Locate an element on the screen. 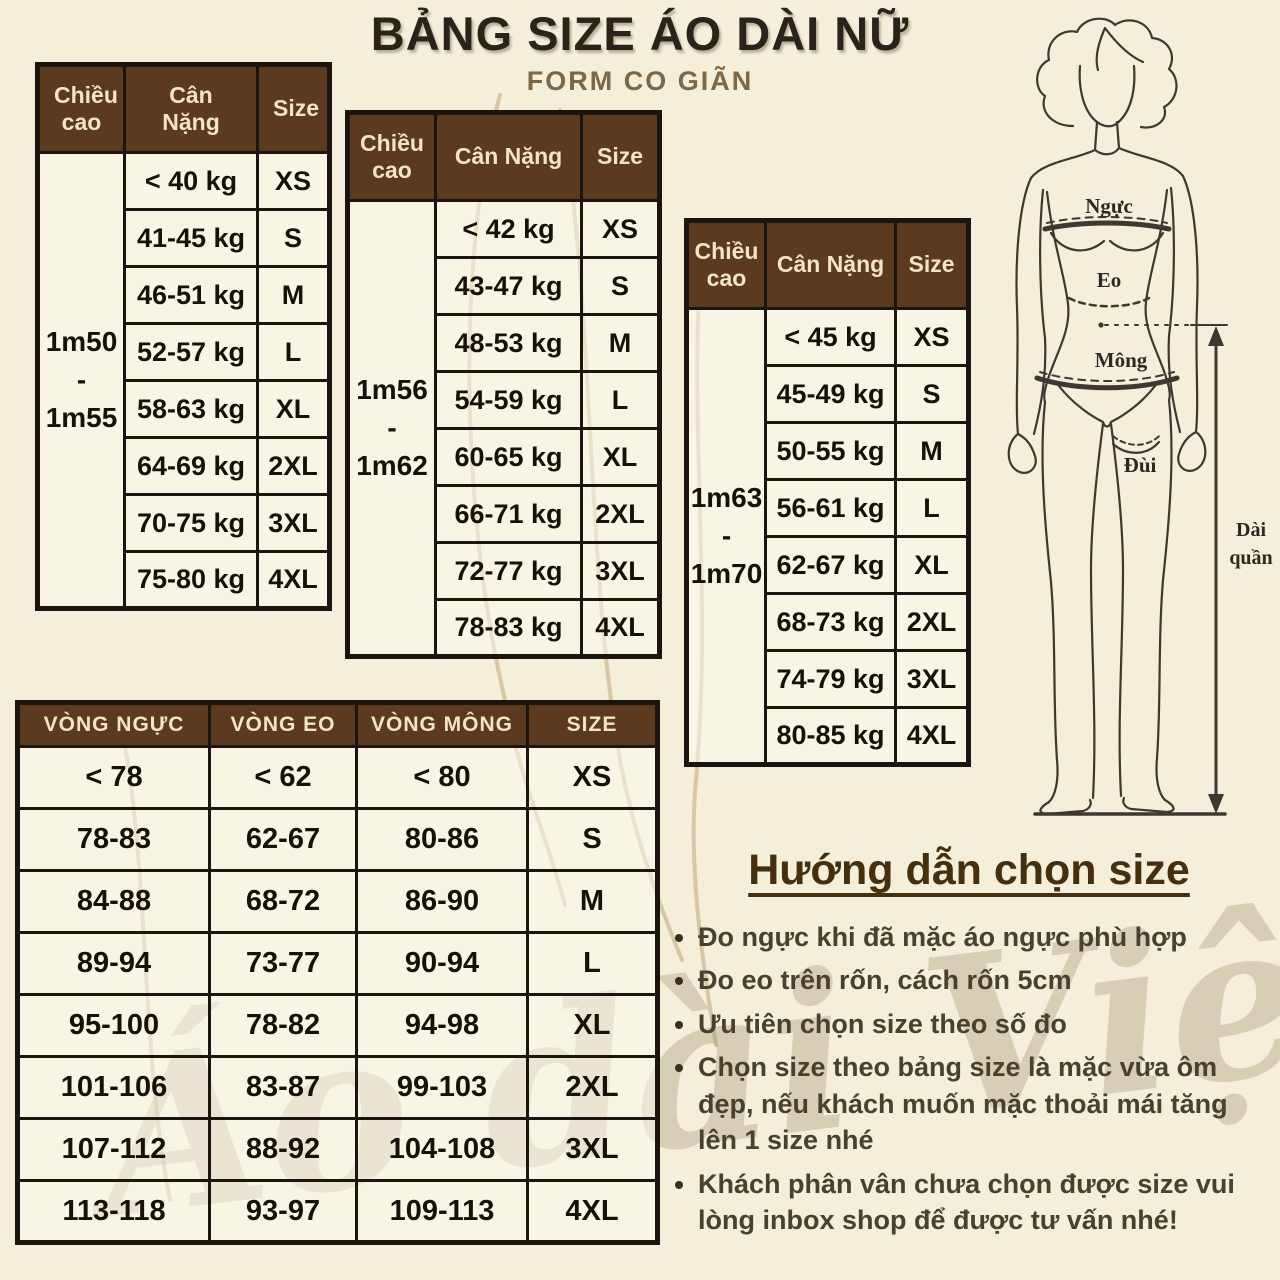  size-cell: L is located at coordinates (293, 352).